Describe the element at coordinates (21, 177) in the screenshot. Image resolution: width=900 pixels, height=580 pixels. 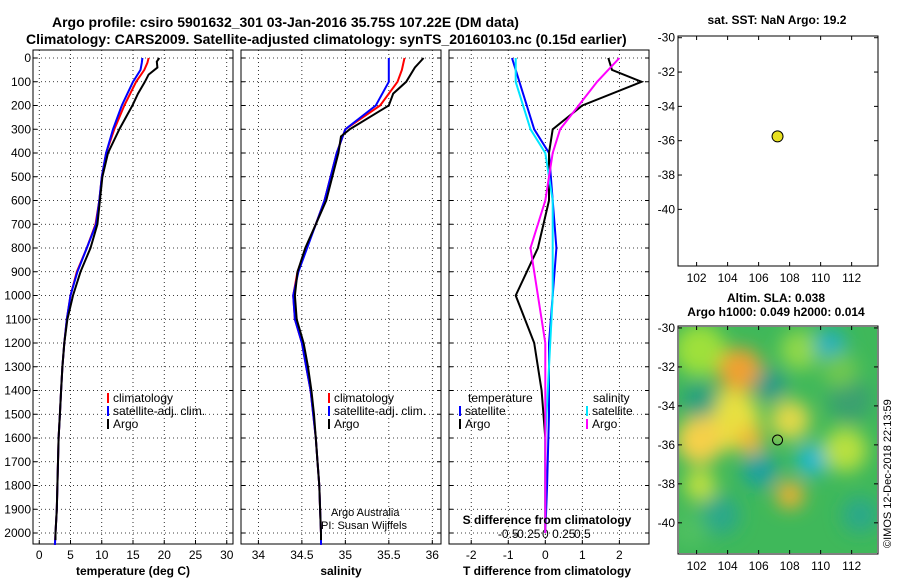
I see `depth-tick-label: 500` at that location.